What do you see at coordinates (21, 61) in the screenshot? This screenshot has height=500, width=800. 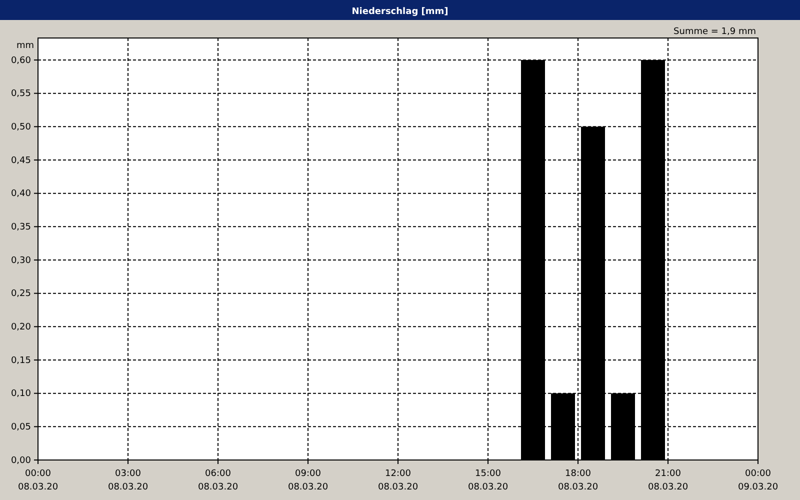 I see `y-tick-label: 0,60` at bounding box center [21, 61].